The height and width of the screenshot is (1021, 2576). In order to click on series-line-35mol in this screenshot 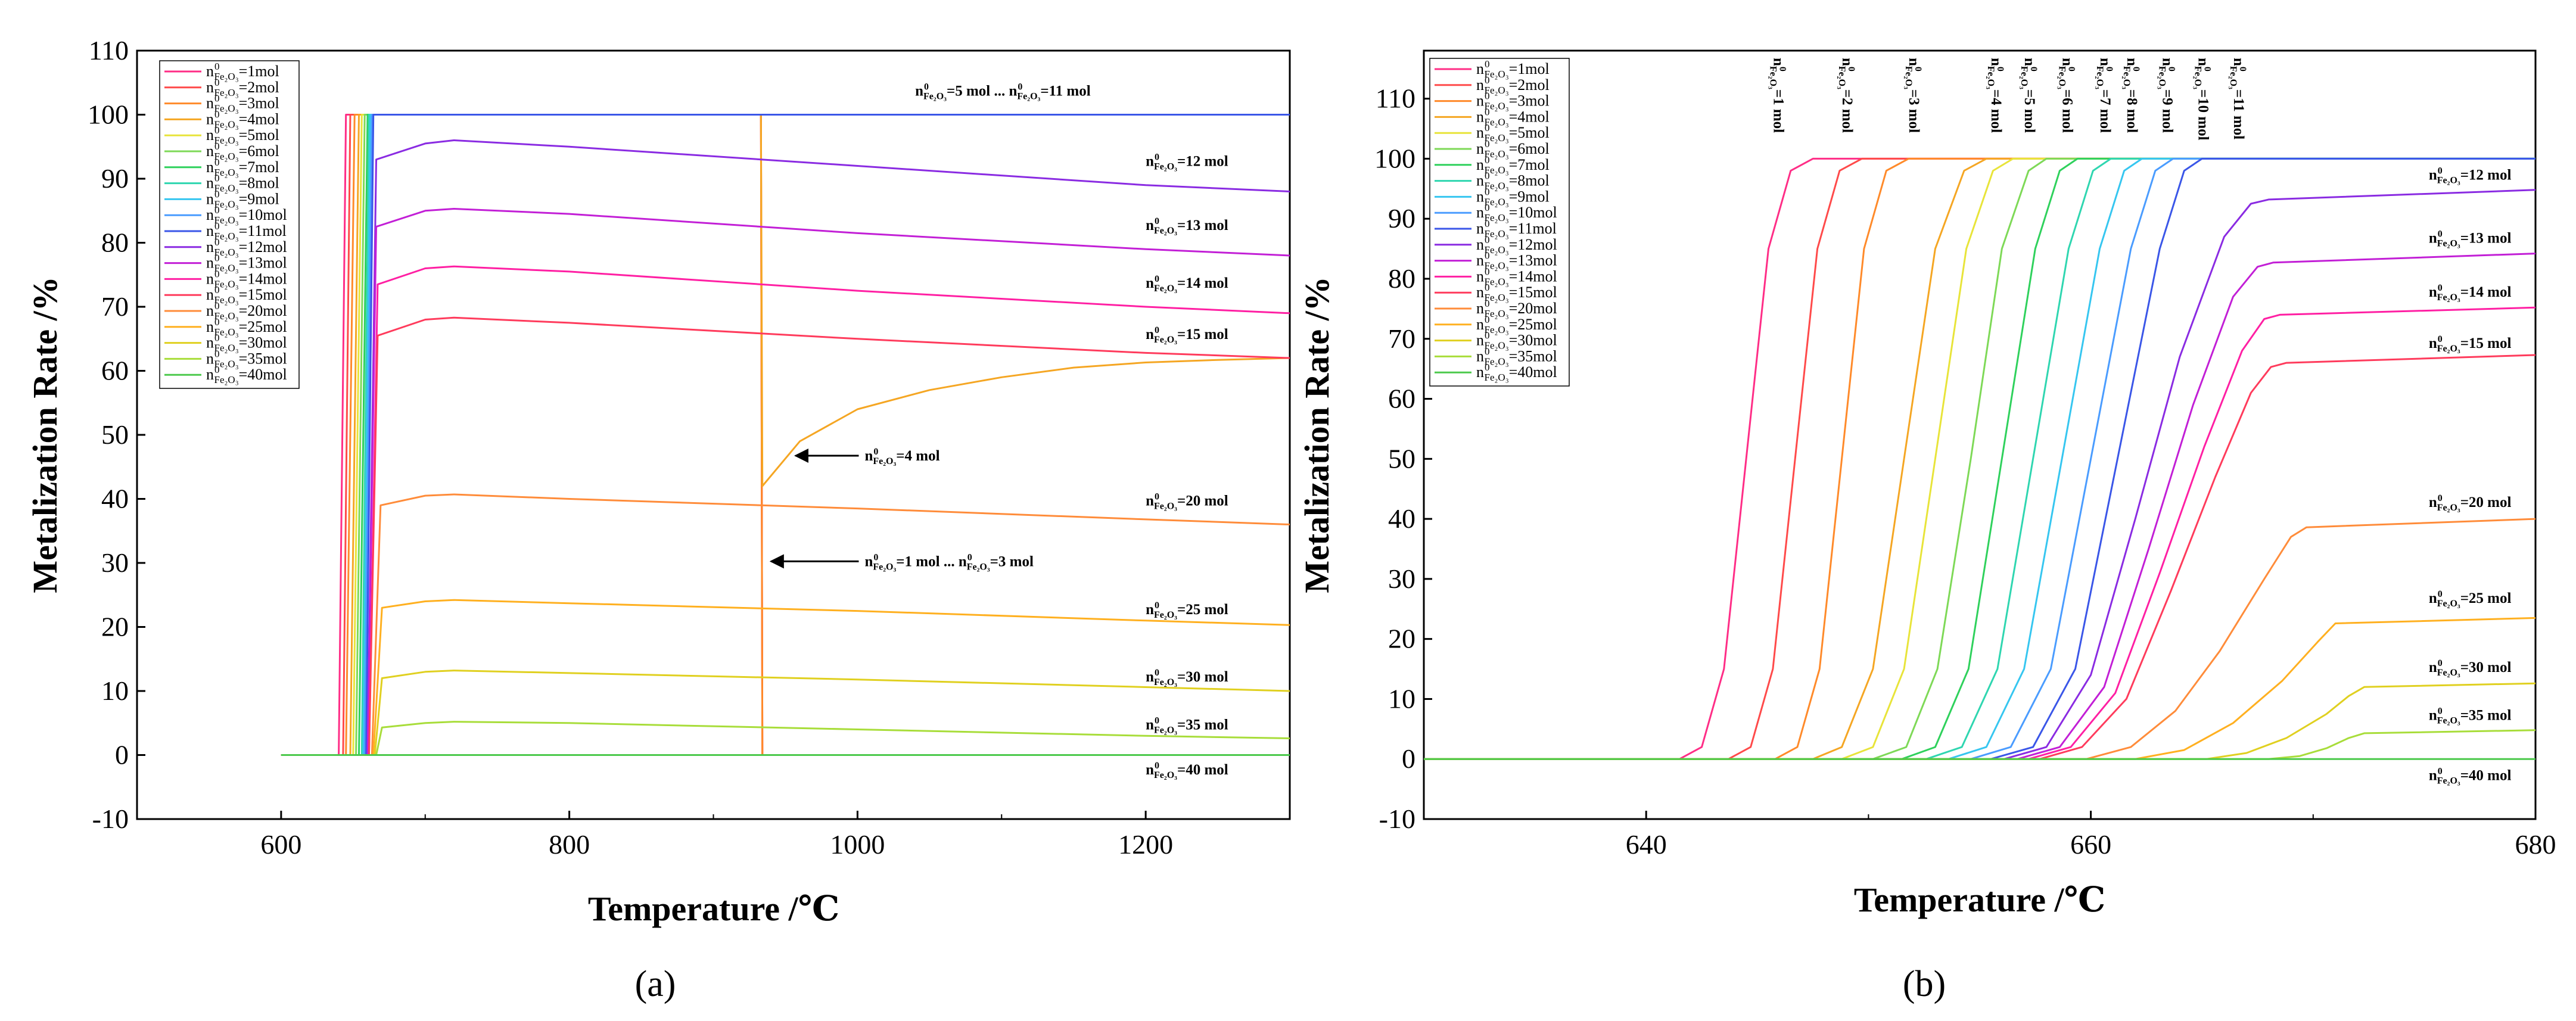, I will do `click(785, 739)`.